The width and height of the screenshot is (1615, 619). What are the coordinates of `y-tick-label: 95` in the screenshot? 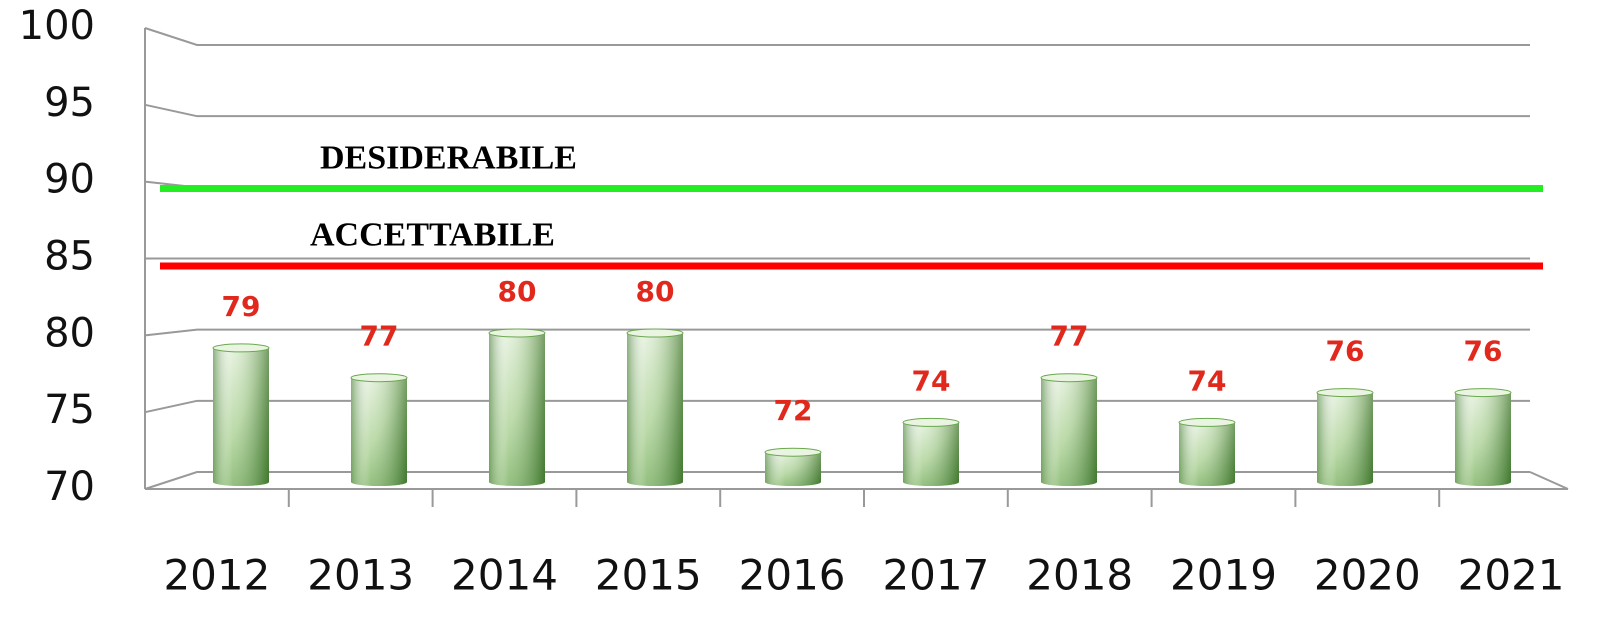 It's located at (69, 103).